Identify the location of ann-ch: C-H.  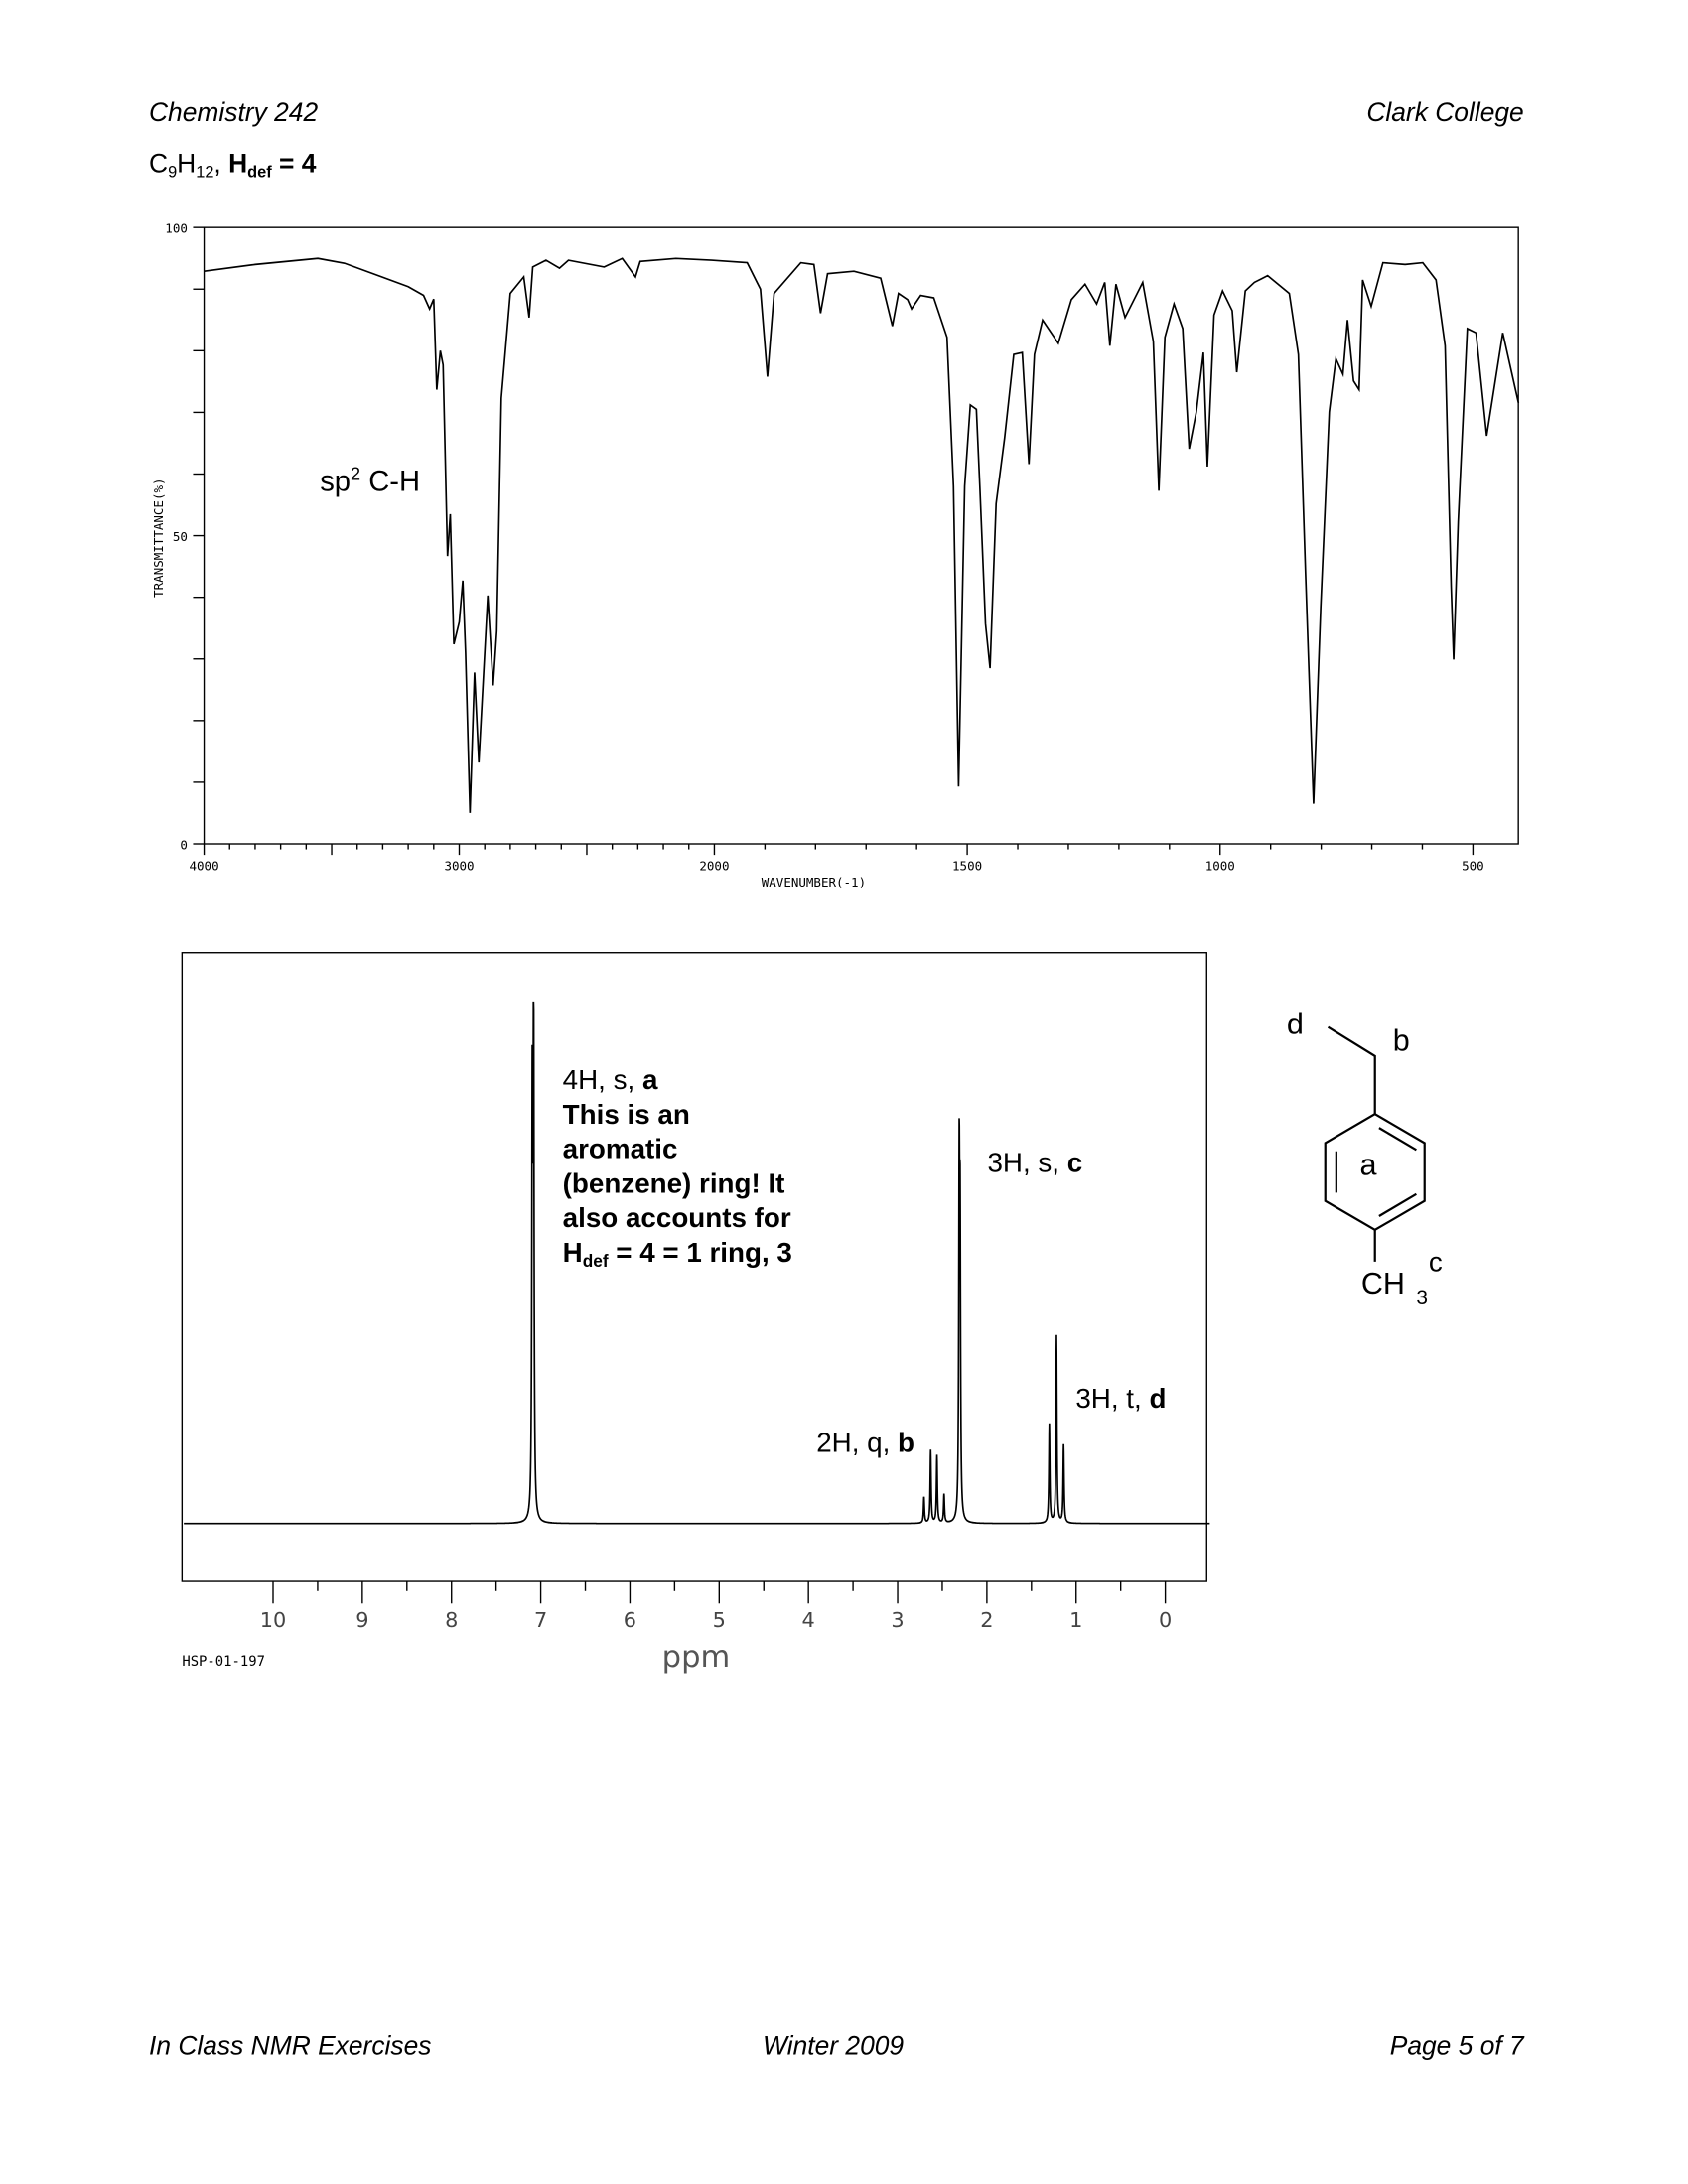
(390, 482).